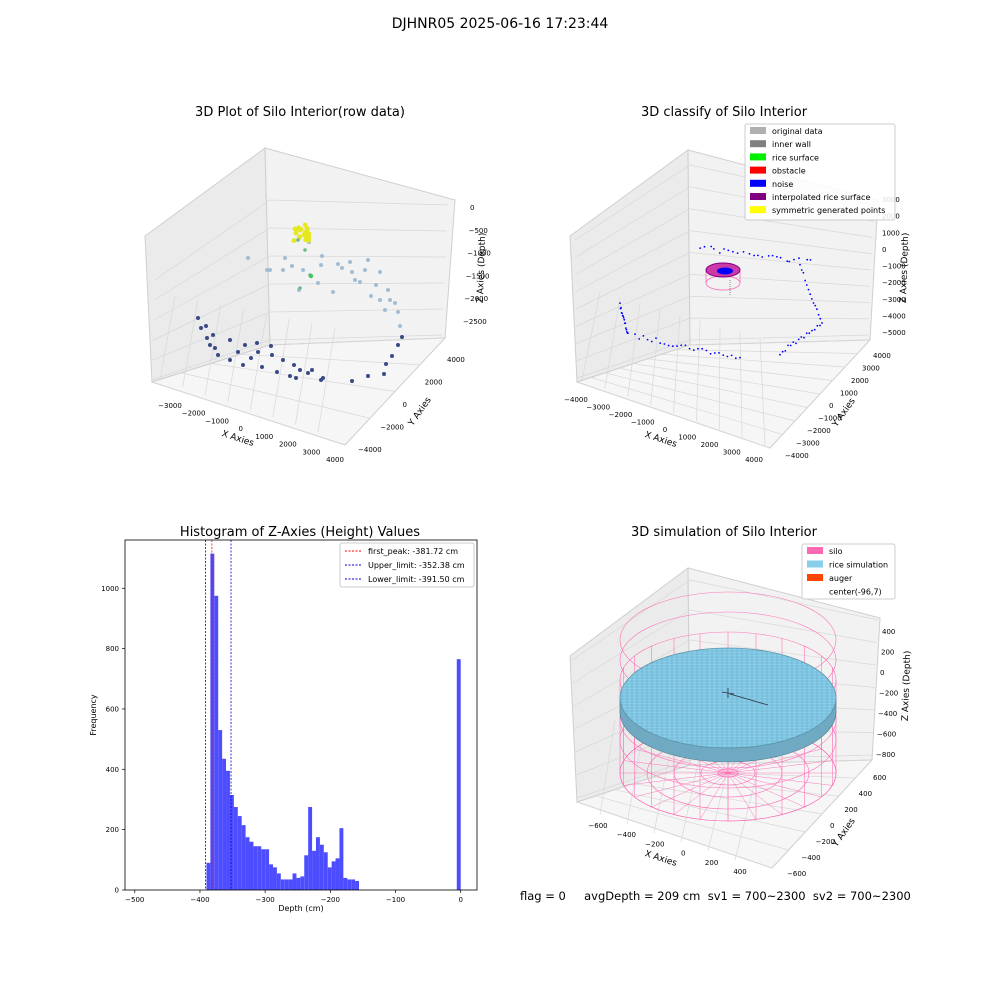  I want to click on x-tick-label: −4000, so click(576, 400).